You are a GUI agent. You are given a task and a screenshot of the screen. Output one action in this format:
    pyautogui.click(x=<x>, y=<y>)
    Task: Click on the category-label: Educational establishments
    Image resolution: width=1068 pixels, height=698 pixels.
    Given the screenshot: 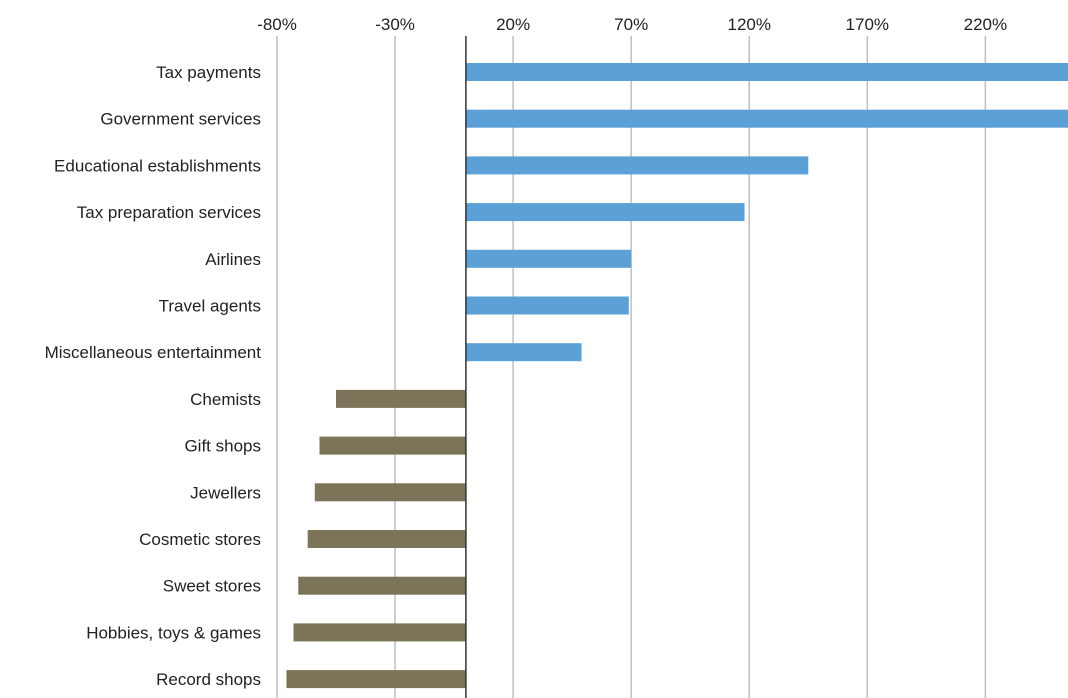 What is the action you would take?
    pyautogui.click(x=157, y=165)
    